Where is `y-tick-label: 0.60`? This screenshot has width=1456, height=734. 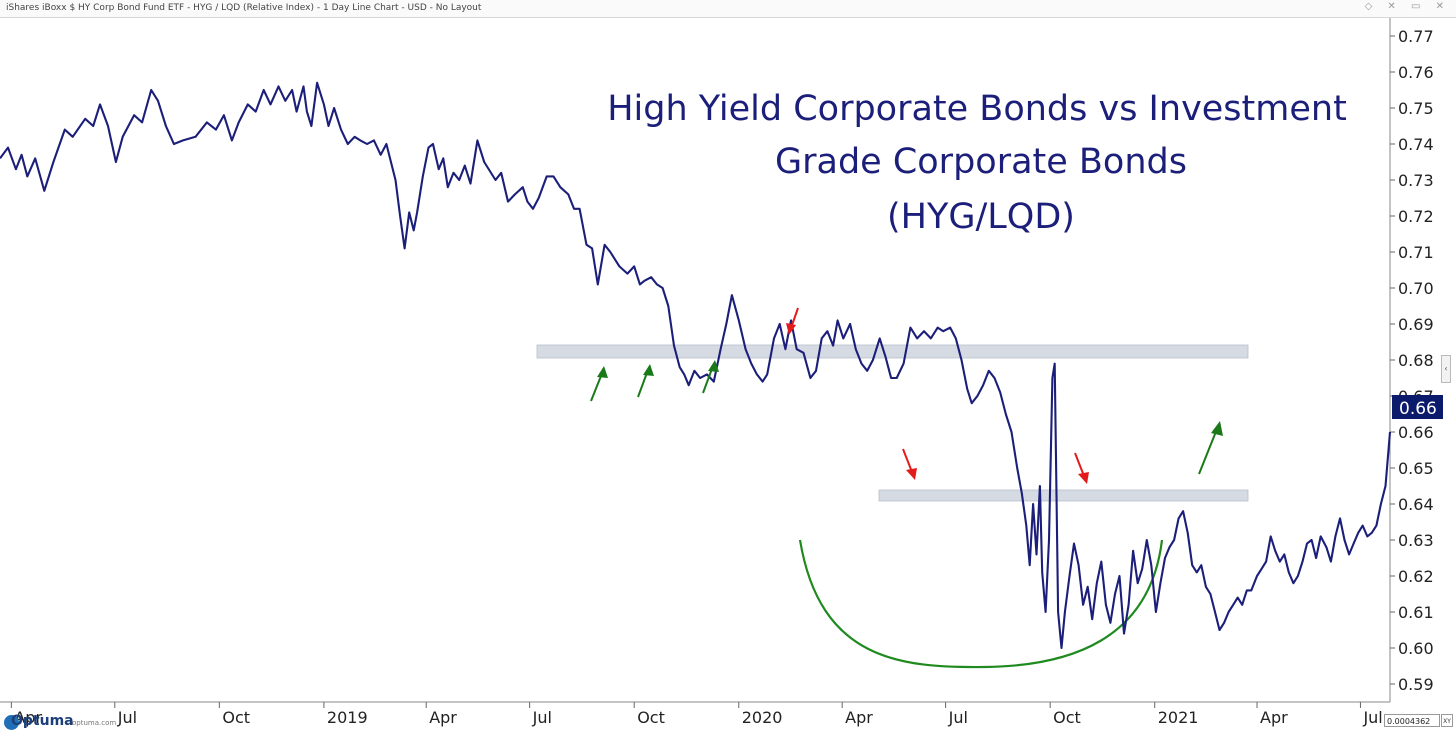
y-tick-label: 0.60 is located at coordinates (1416, 648).